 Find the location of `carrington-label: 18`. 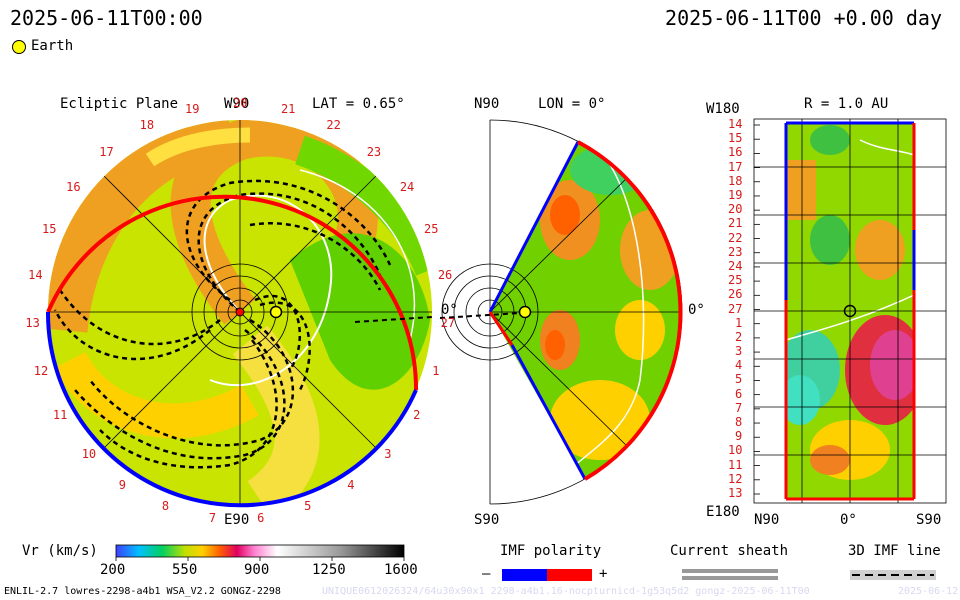

carrington-label: 18 is located at coordinates (147, 125).